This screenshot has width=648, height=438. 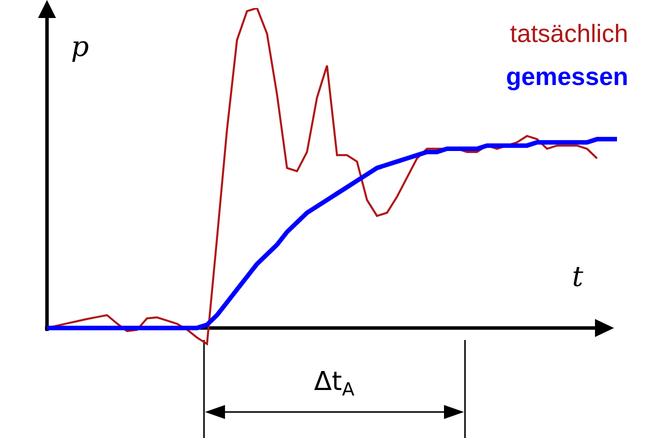 What do you see at coordinates (334, 383) in the screenshot?
I see `text: Δt$_{A}$` at bounding box center [334, 383].